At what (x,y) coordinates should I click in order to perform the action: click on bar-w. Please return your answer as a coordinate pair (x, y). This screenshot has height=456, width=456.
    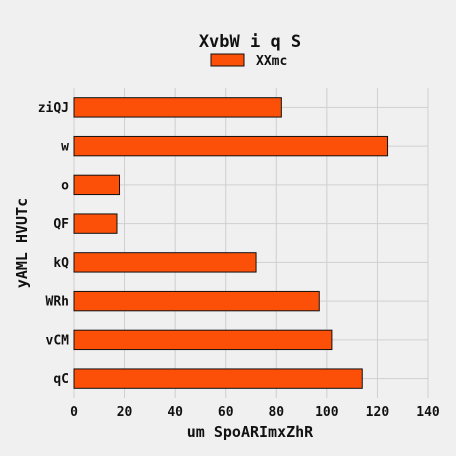
    Looking at the image, I should click on (231, 146).